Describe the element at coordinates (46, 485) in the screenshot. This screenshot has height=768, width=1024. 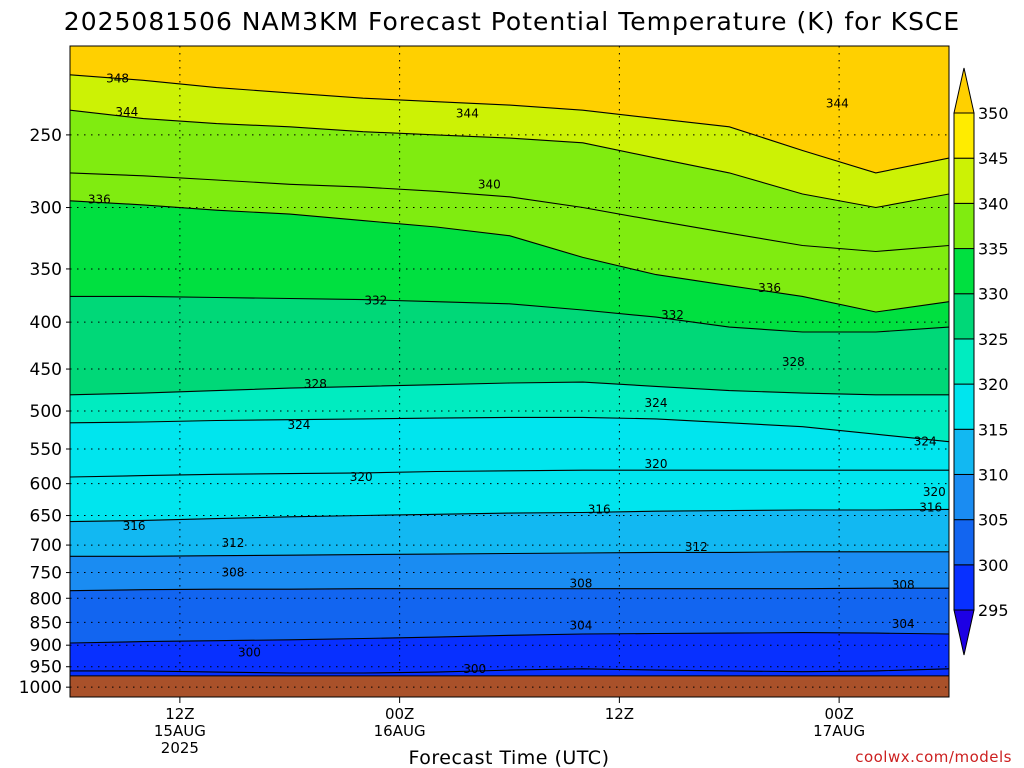
I see `y-tick-label: 600` at that location.